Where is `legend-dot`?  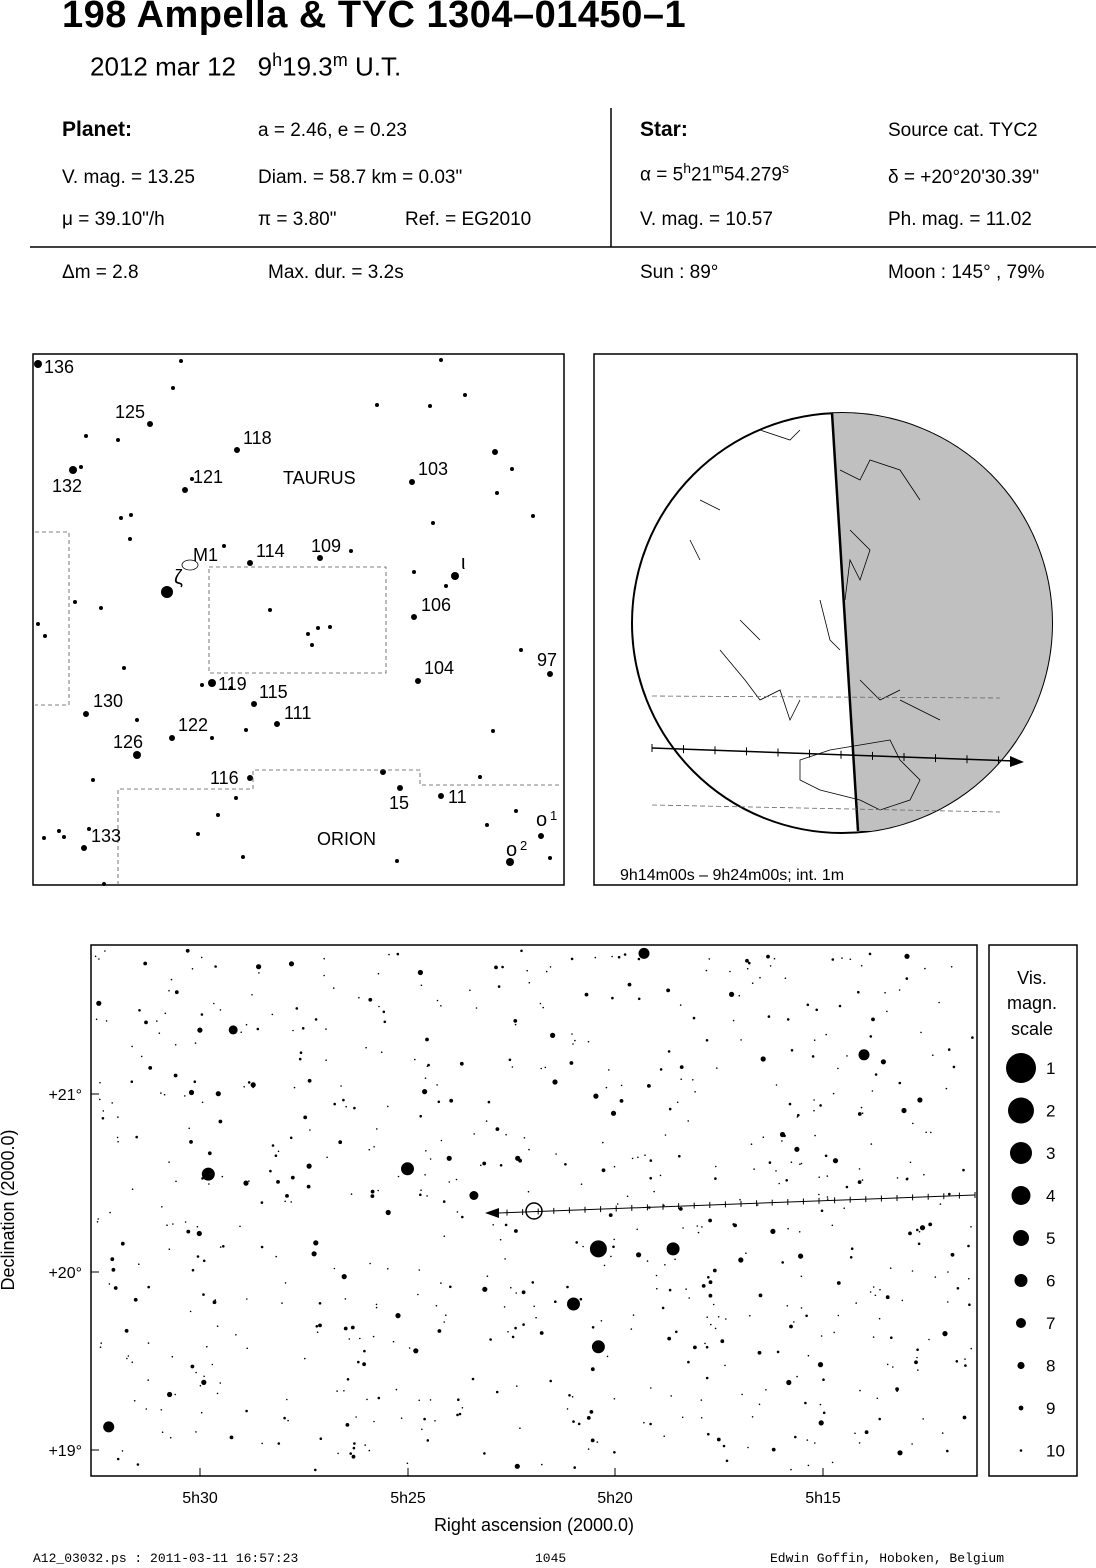 legend-dot is located at coordinates (1021, 1153).